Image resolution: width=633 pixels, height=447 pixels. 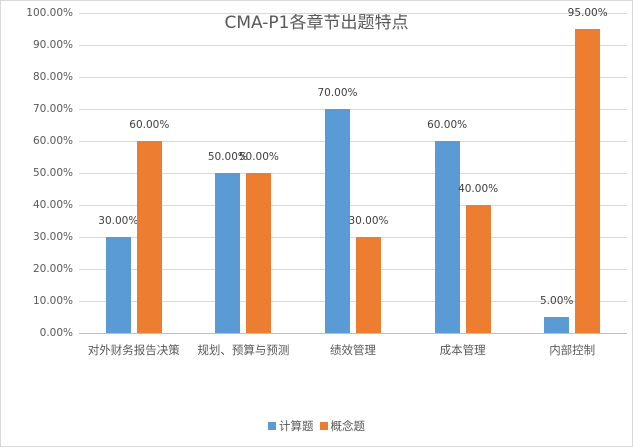 What do you see at coordinates (52, 141) in the screenshot?
I see `y-tick-label: 60.00%` at bounding box center [52, 141].